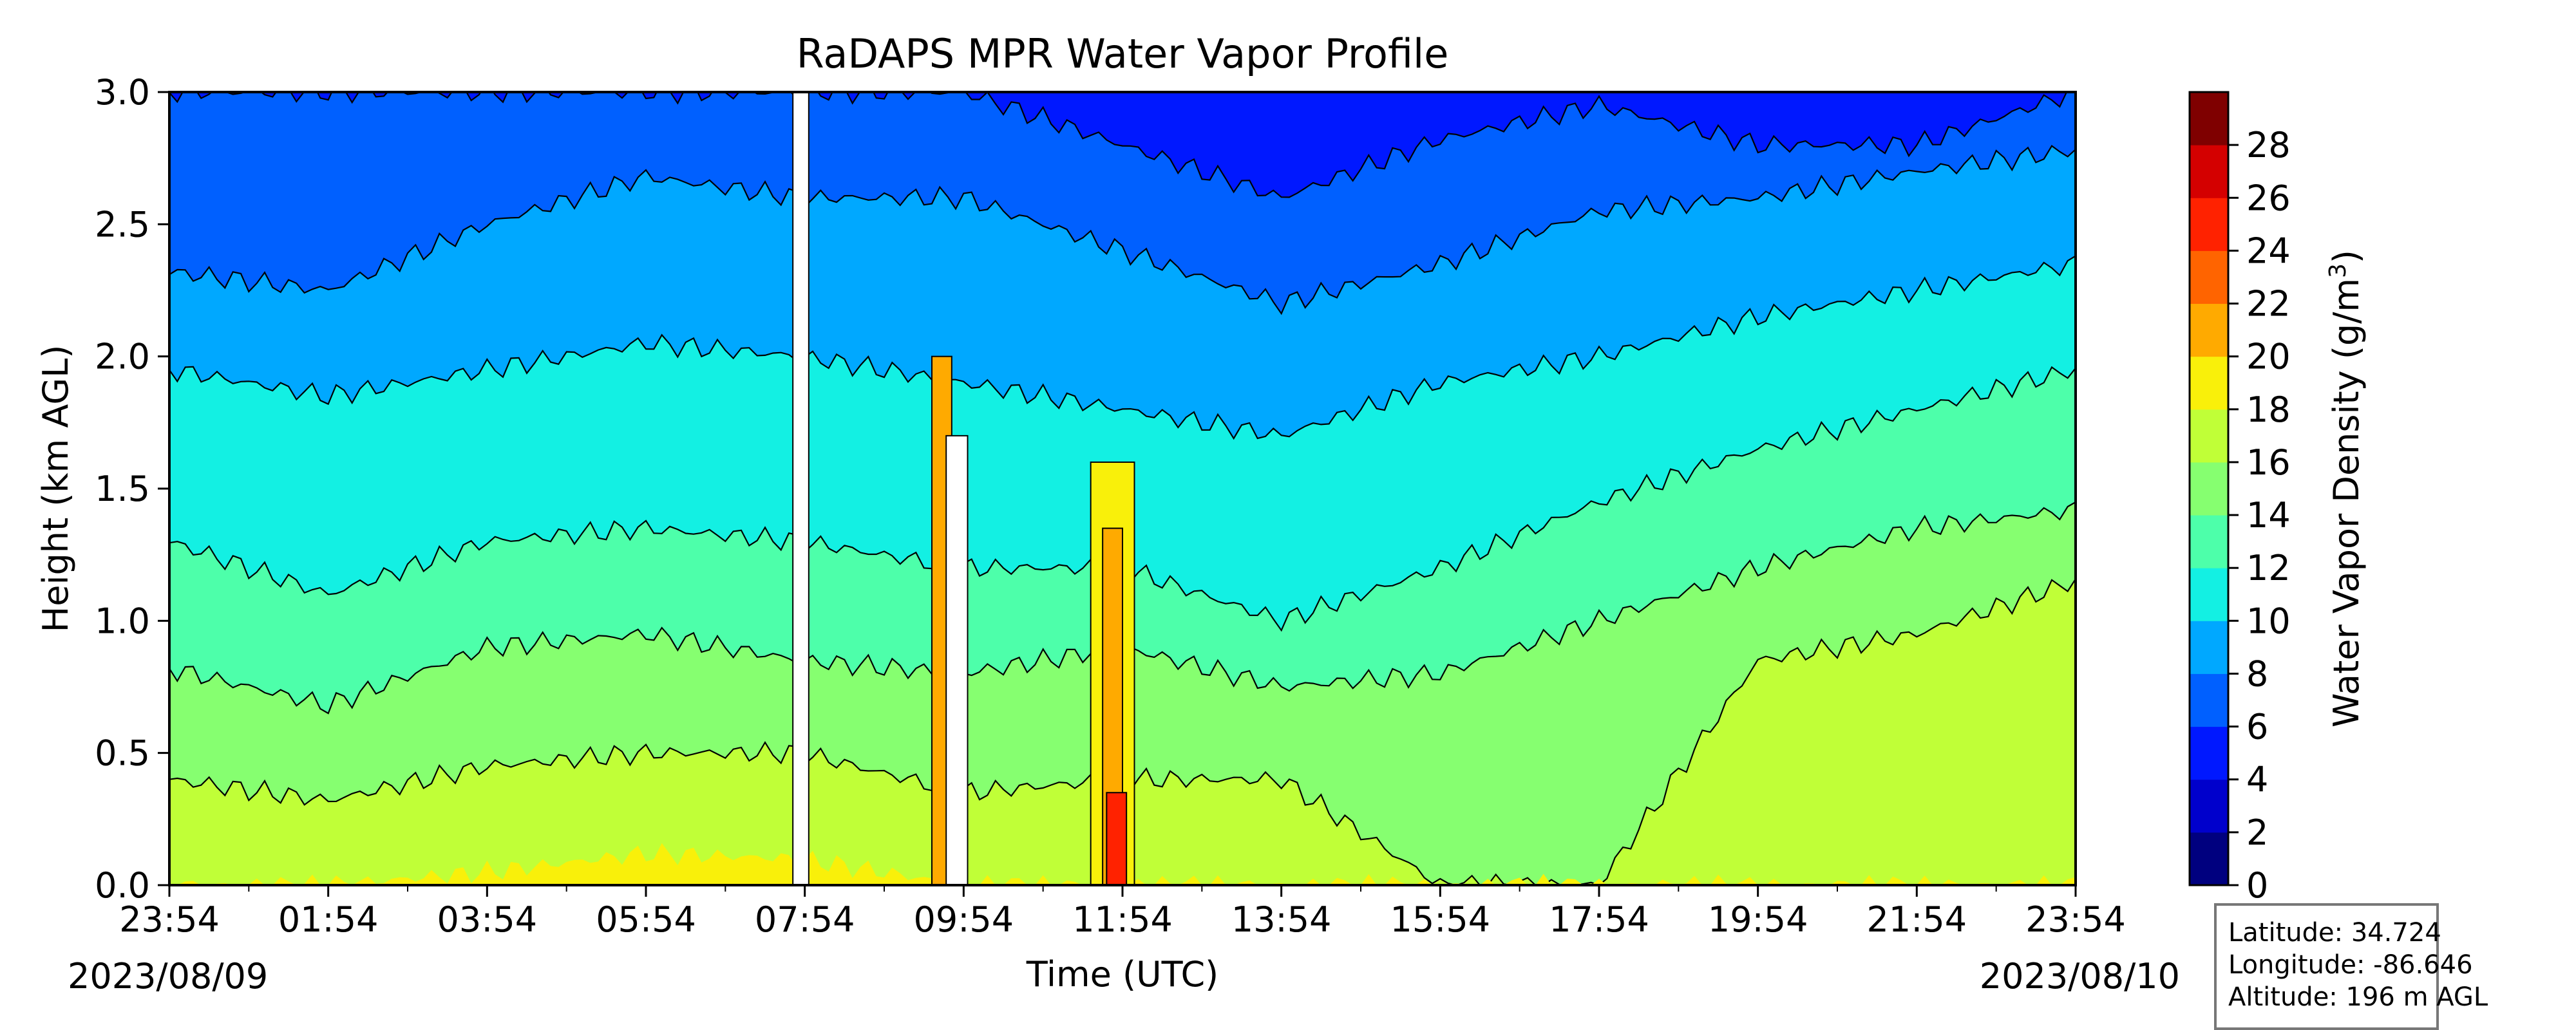  What do you see at coordinates (123, 621) in the screenshot?
I see `y-tick-label: 1.0` at bounding box center [123, 621].